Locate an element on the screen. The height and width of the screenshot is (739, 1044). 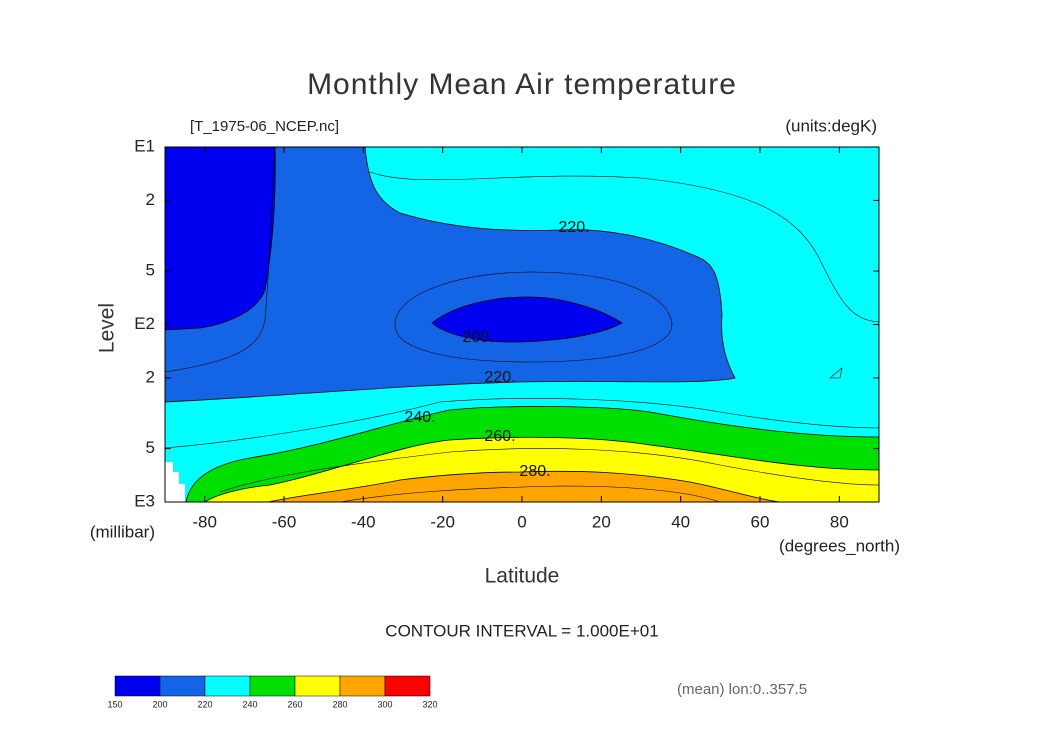
colorbar-label: 300 is located at coordinates (384, 704).